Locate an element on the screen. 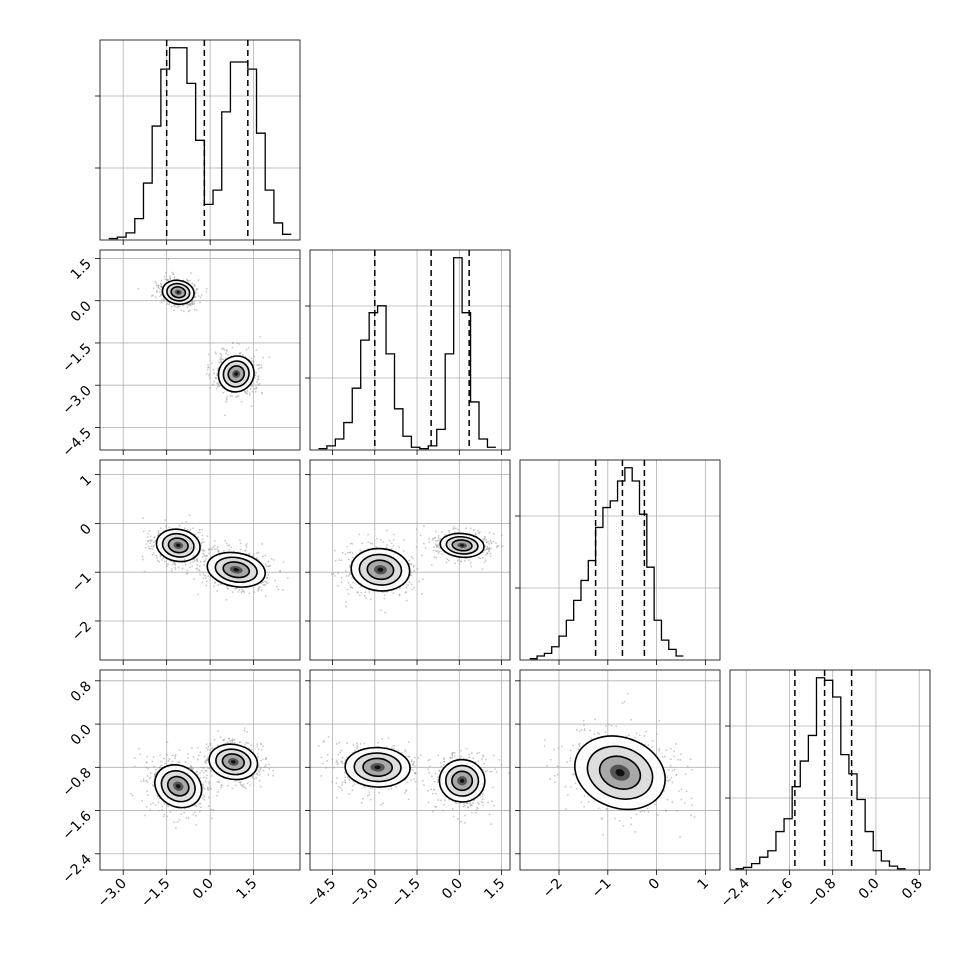  x-tick-label: −1.5 is located at coordinates (155, 893).